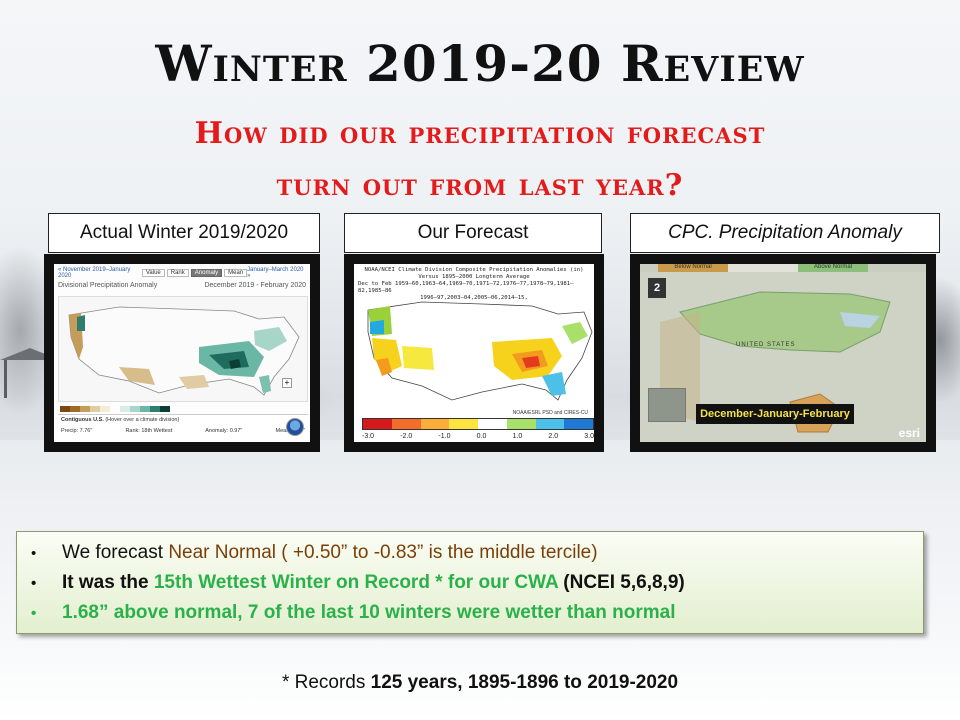 The width and height of the screenshot is (960, 720). What do you see at coordinates (785, 233) in the screenshot?
I see `panel-label-cpc: CPC. Precipitation Anomaly` at bounding box center [785, 233].